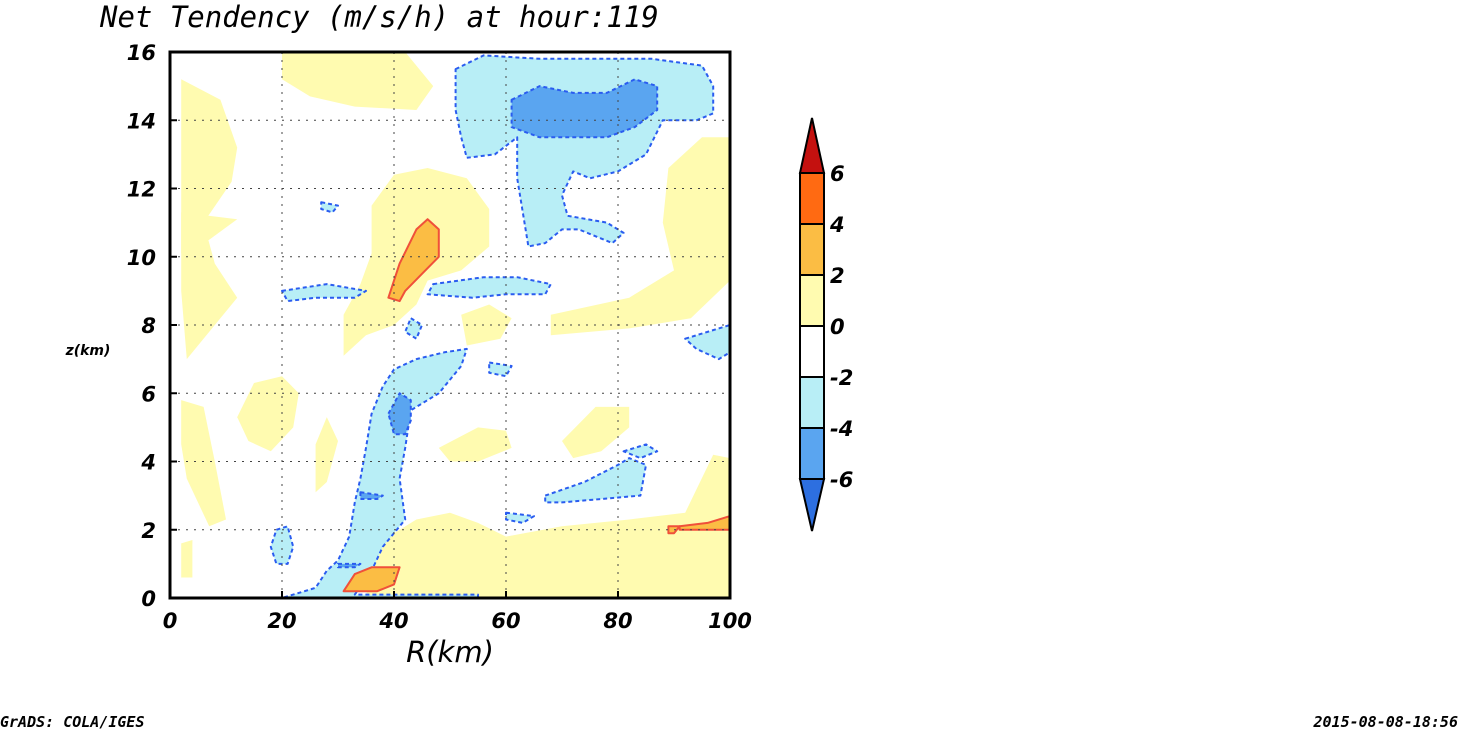 The height and width of the screenshot is (735, 1464). I want to click on colorbar-label-2: 2, so click(837, 276).